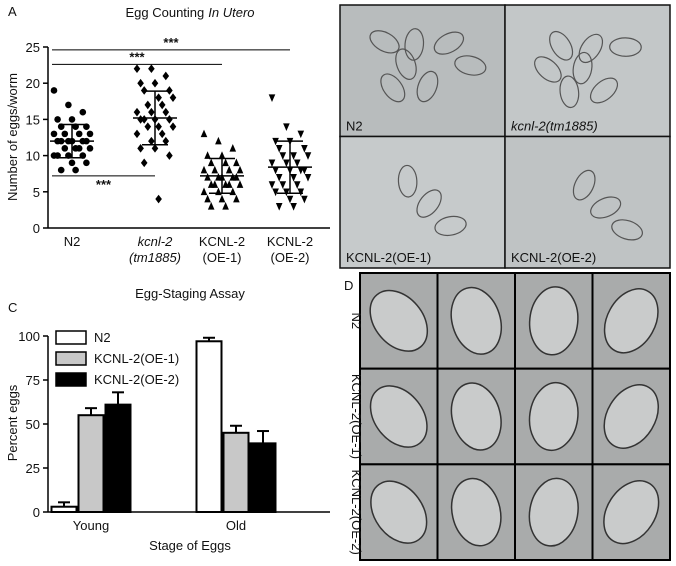 This screenshot has width=676, height=566. I want to click on panel-letter: D, so click(348, 285).